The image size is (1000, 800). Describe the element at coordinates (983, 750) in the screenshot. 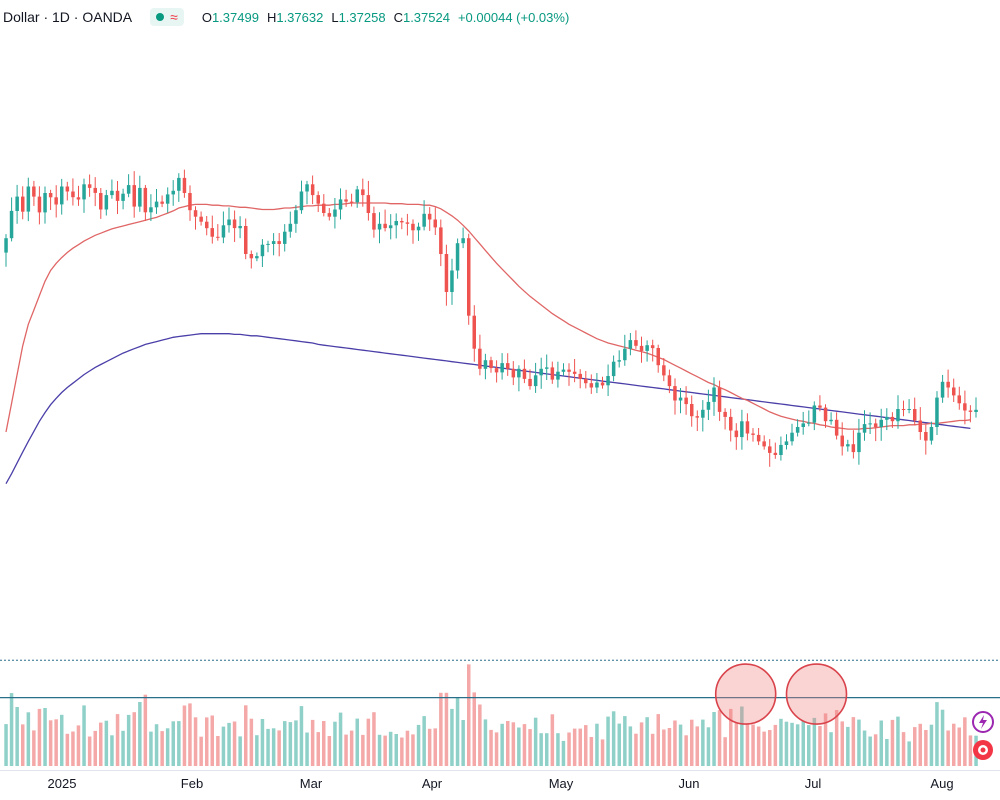

I see `alerts-icon` at that location.